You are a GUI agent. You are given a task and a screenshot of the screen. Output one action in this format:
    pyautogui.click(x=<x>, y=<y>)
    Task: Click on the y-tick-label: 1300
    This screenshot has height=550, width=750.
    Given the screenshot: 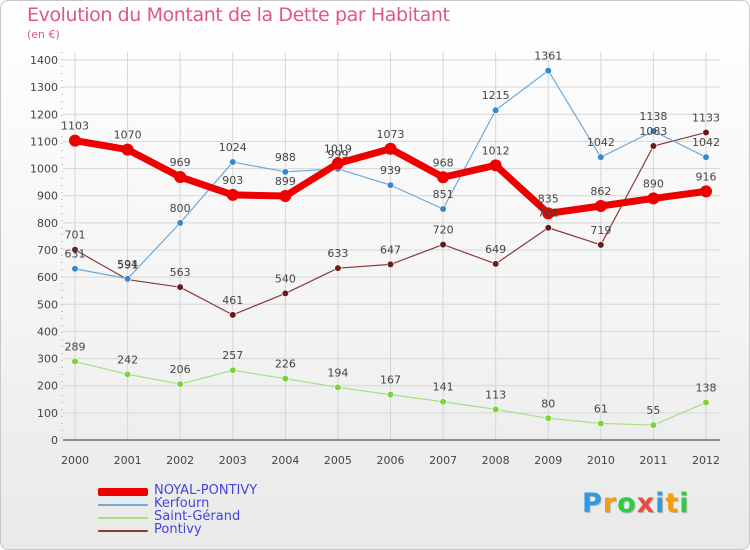 What is the action you would take?
    pyautogui.click(x=44, y=87)
    